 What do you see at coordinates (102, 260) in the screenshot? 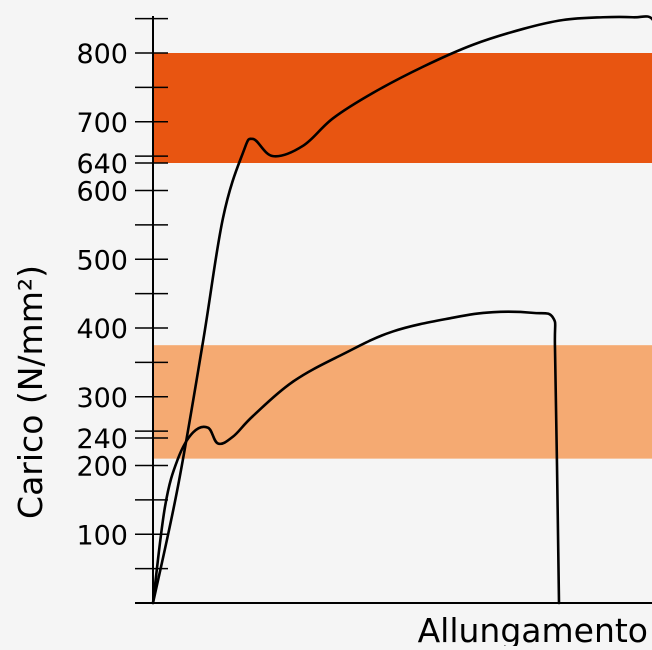
I see `y-tick-label-500: 500` at bounding box center [102, 260].